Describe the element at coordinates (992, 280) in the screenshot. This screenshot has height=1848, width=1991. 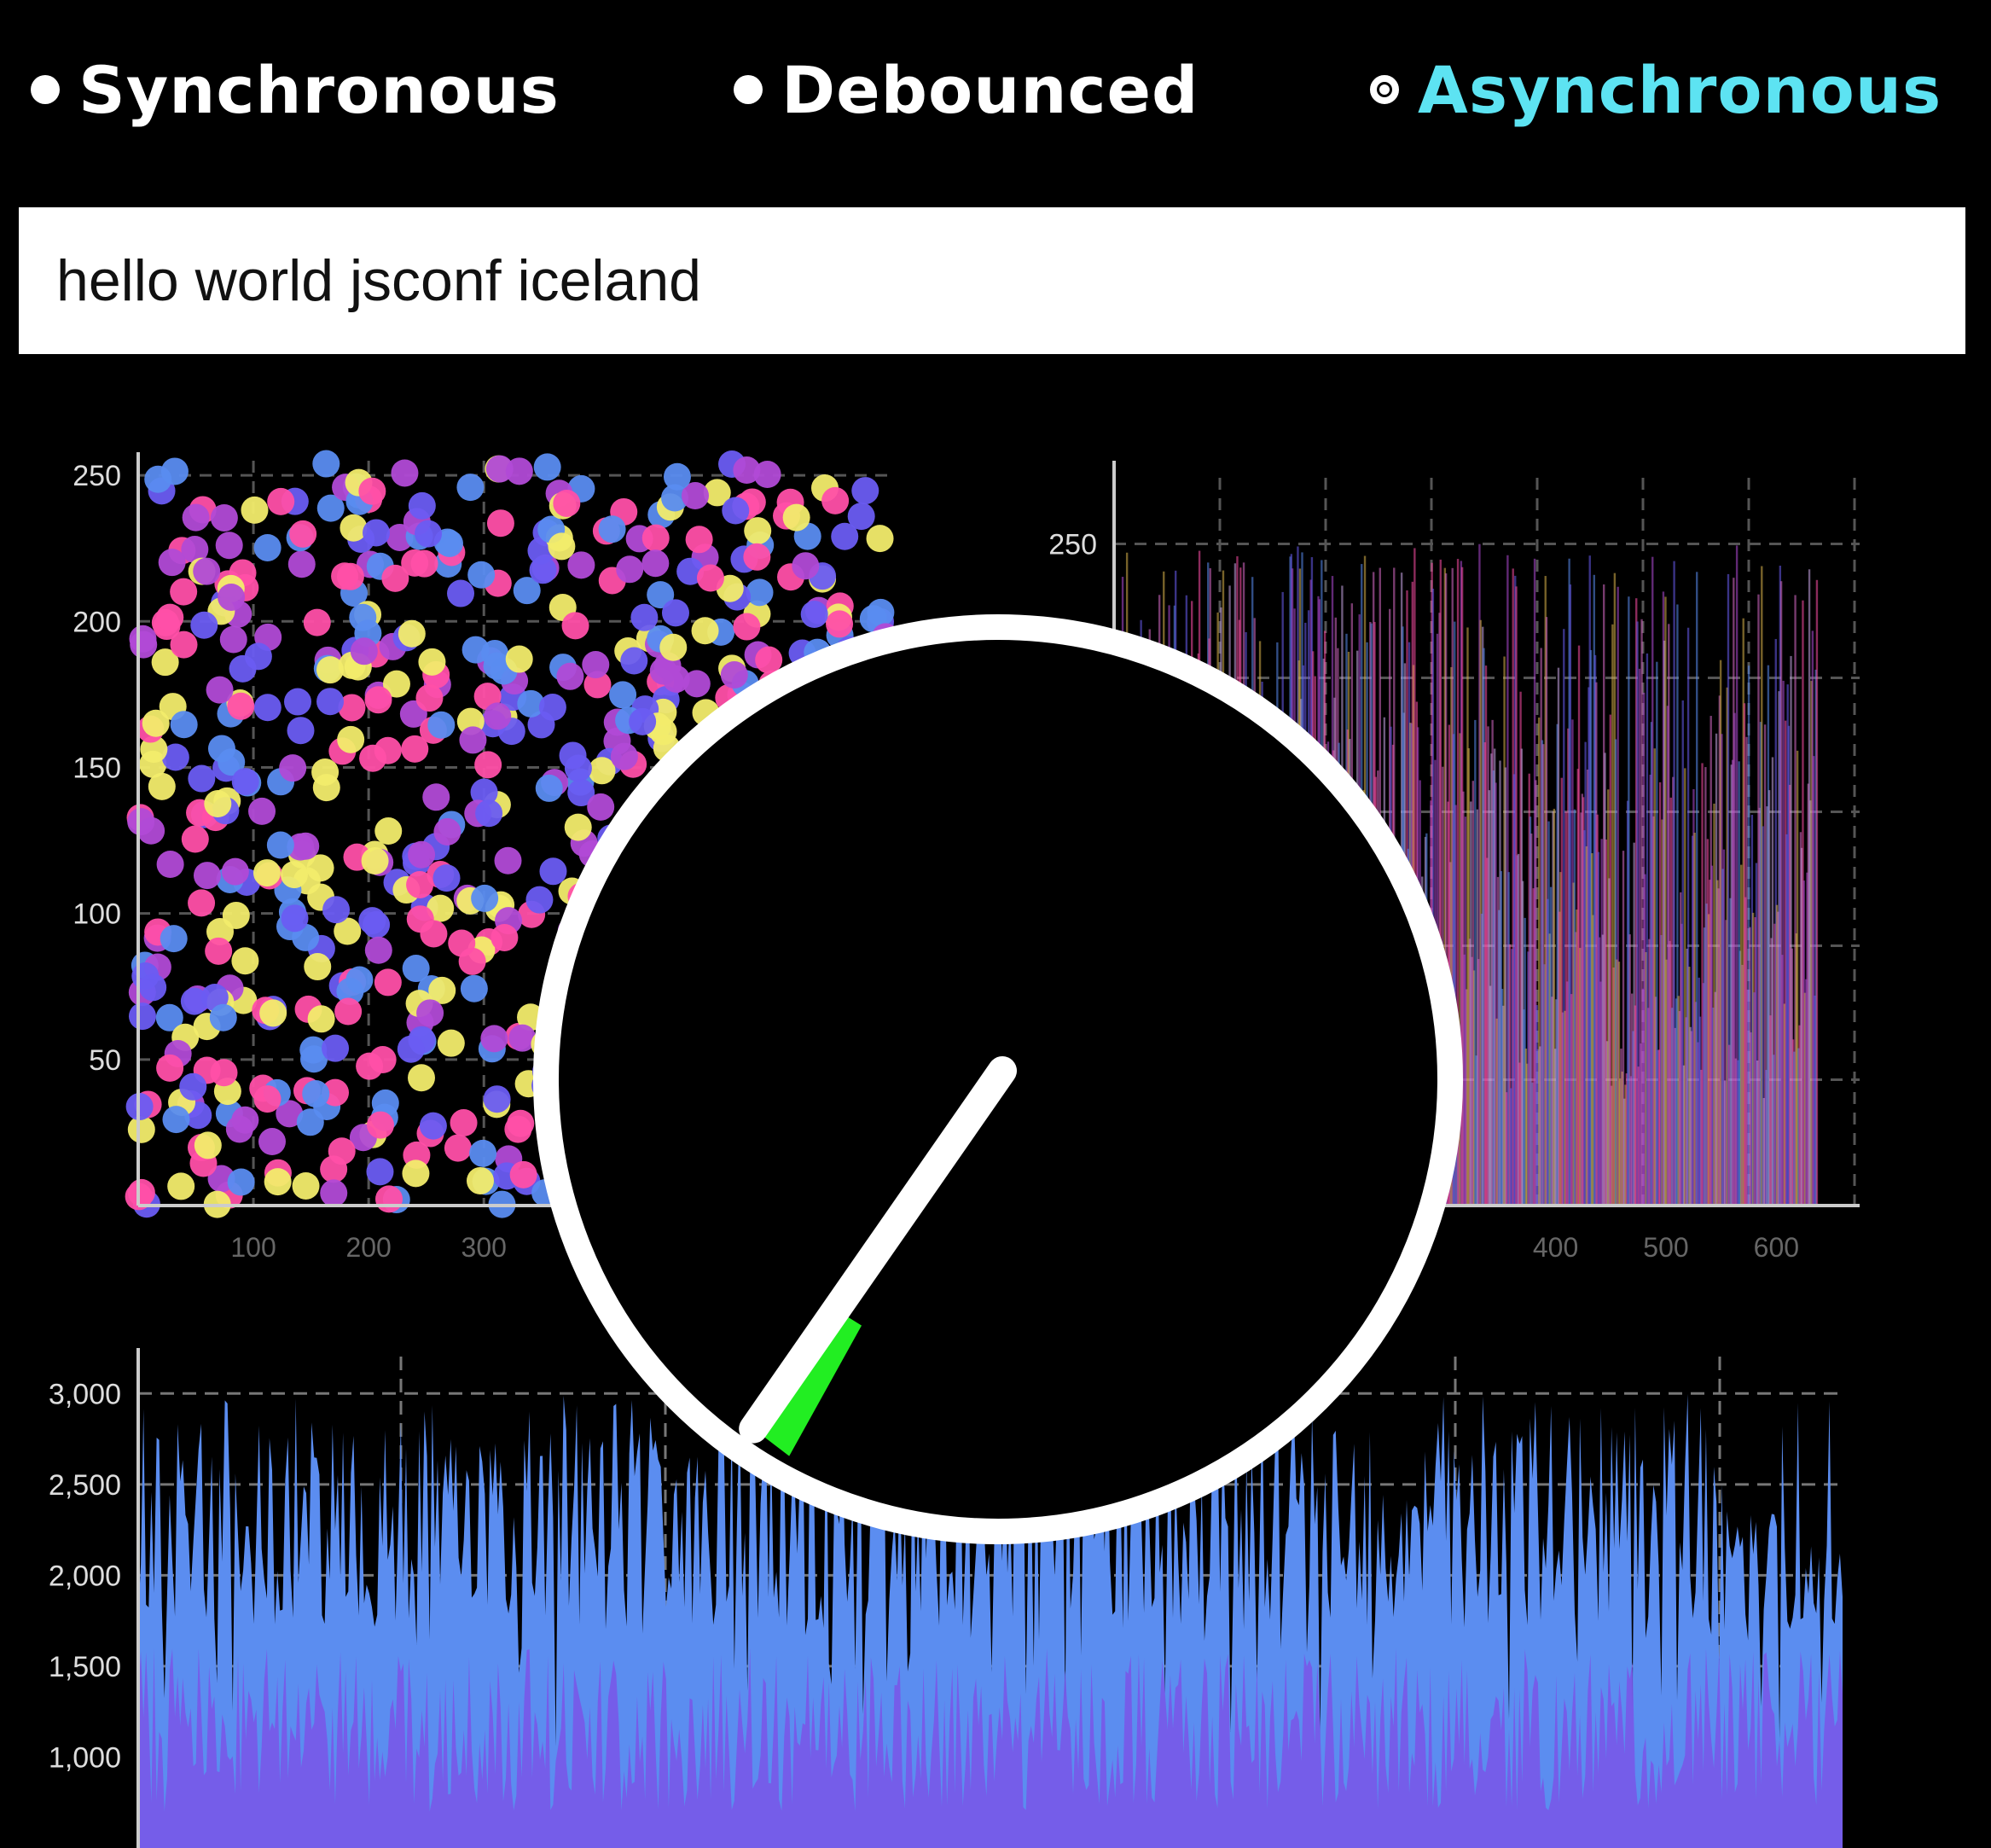
I see `search-input` at that location.